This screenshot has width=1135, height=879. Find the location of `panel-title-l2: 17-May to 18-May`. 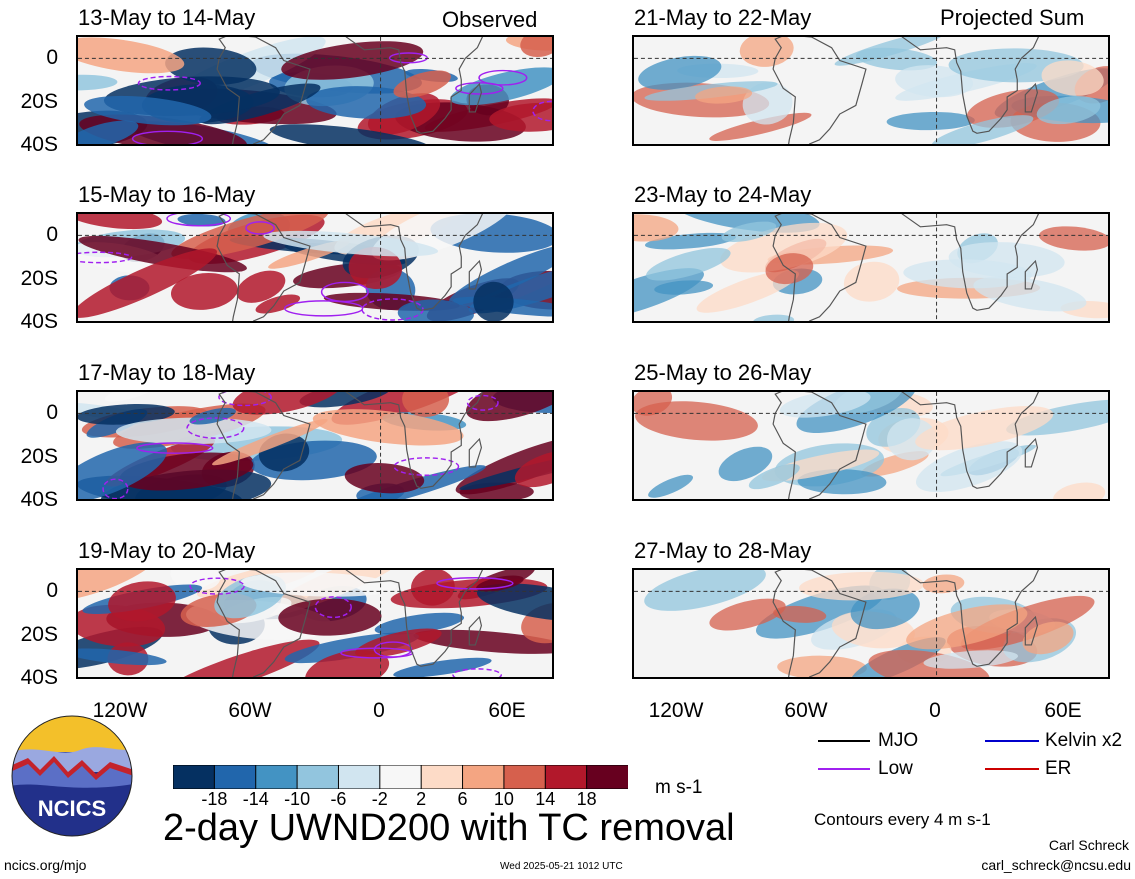

panel-title-l2: 17-May to 18-May is located at coordinates (167, 372).